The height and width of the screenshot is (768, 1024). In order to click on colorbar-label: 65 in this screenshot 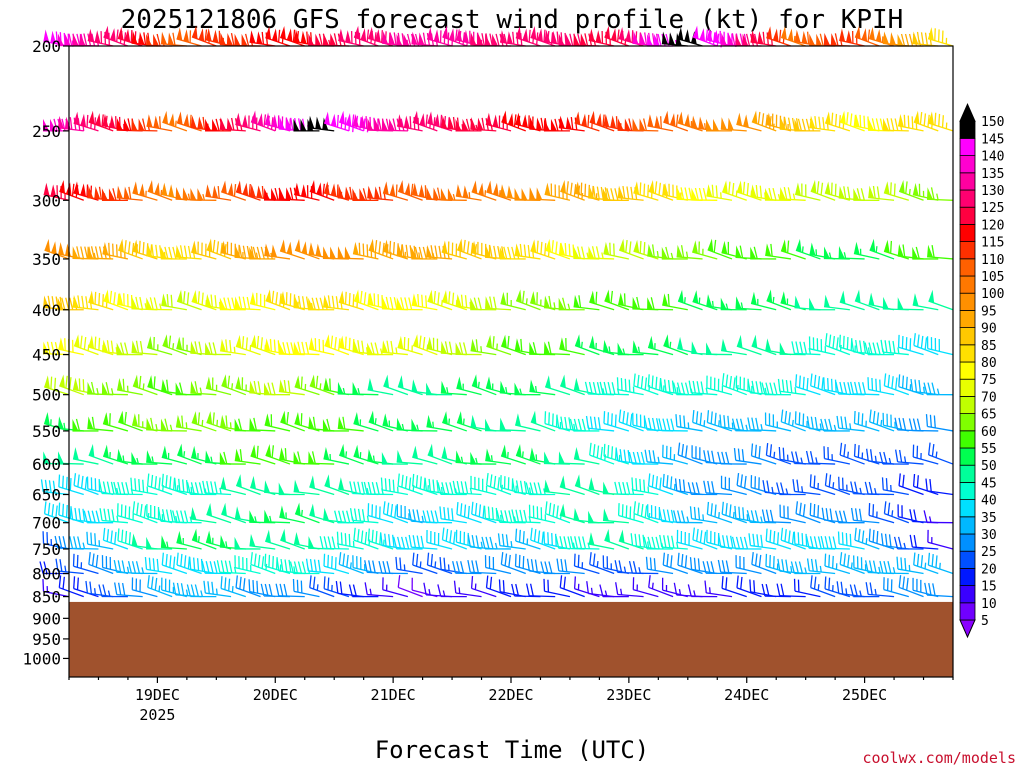, I will do `click(989, 415)`.